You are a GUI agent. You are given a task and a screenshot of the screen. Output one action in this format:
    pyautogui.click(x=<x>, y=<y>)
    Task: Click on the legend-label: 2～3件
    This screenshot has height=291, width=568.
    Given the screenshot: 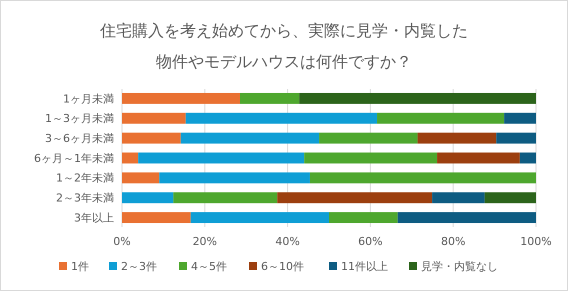 What is the action you would take?
    pyautogui.click(x=139, y=266)
    